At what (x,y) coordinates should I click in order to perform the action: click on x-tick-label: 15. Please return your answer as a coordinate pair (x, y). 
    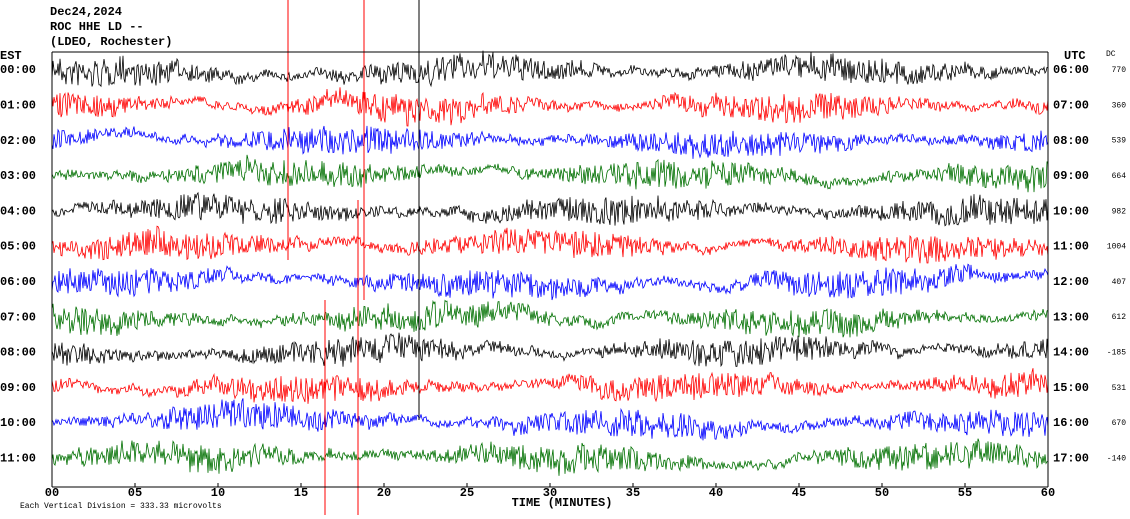
    Looking at the image, I should click on (301, 493).